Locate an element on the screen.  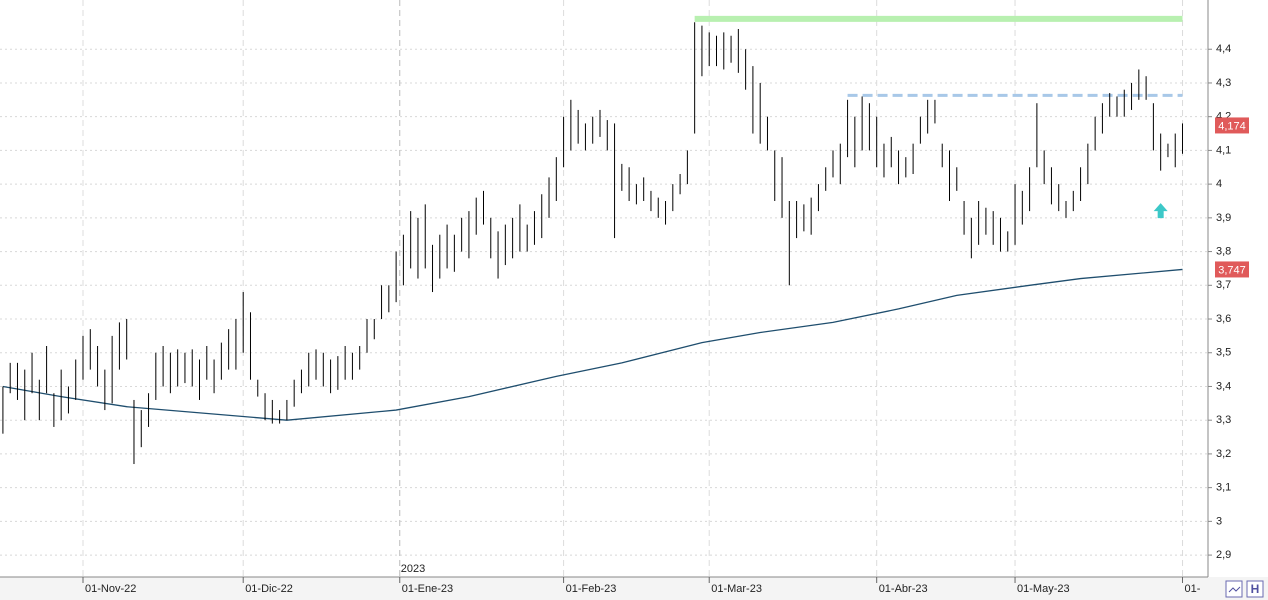
y-tick-label: 4 is located at coordinates (1219, 184).